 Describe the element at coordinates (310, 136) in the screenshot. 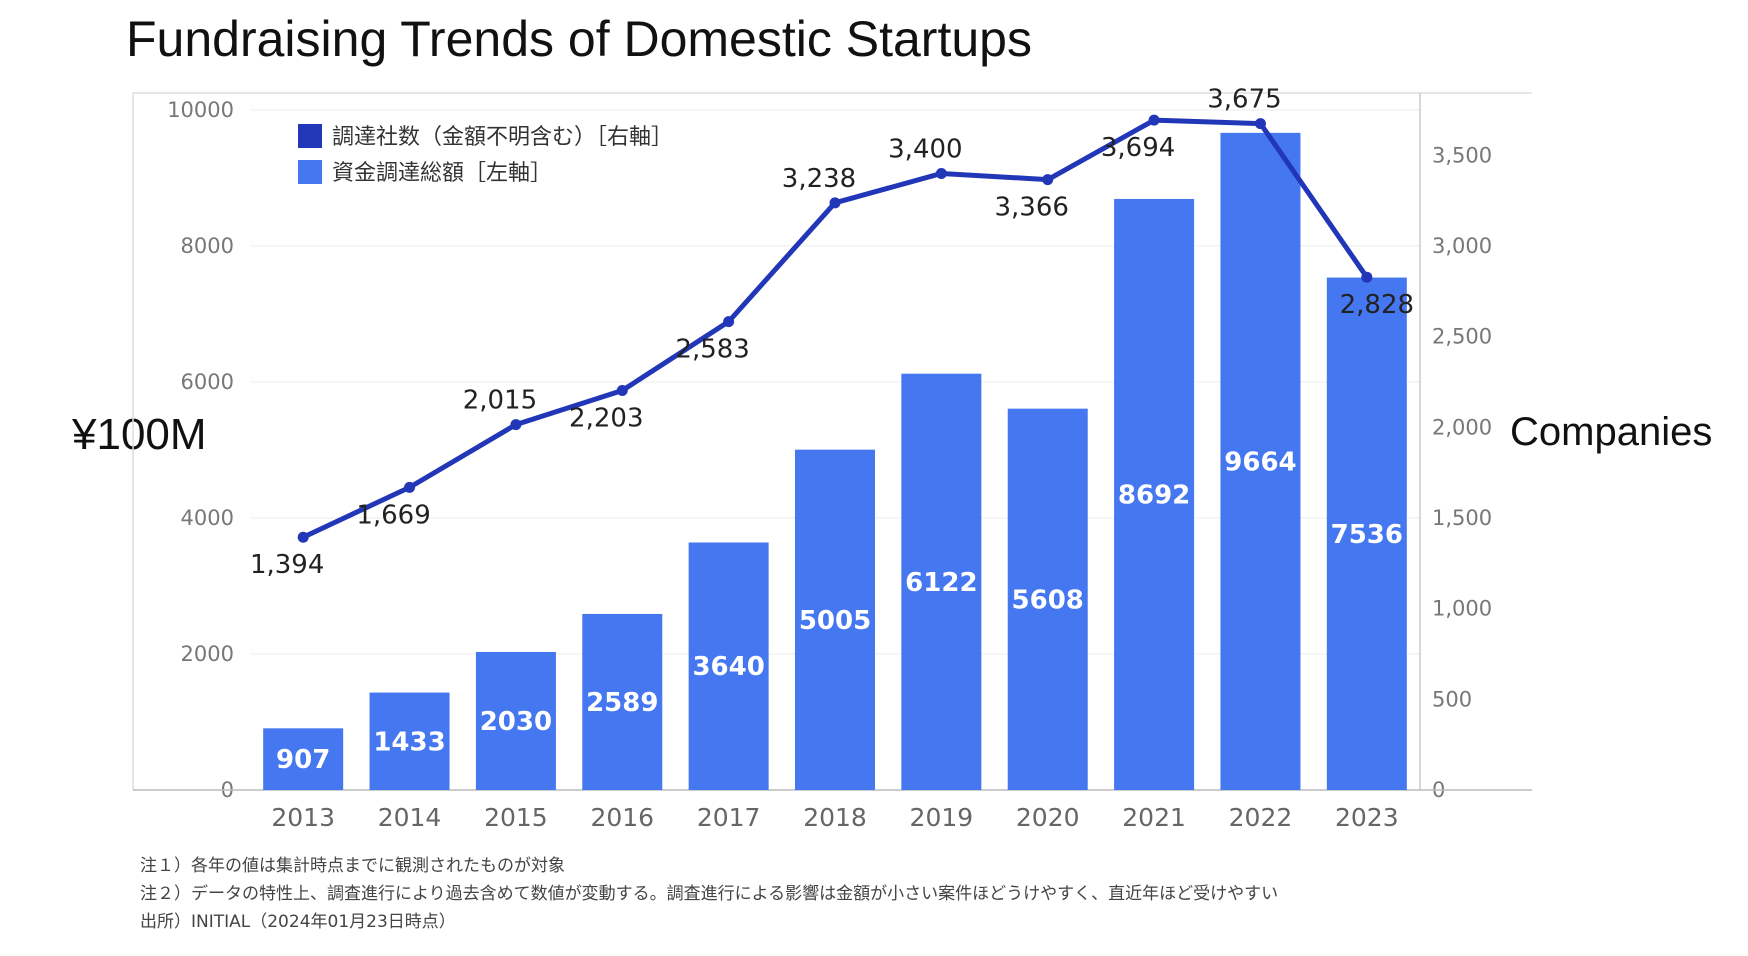

I see `legend-swatch-companies` at that location.